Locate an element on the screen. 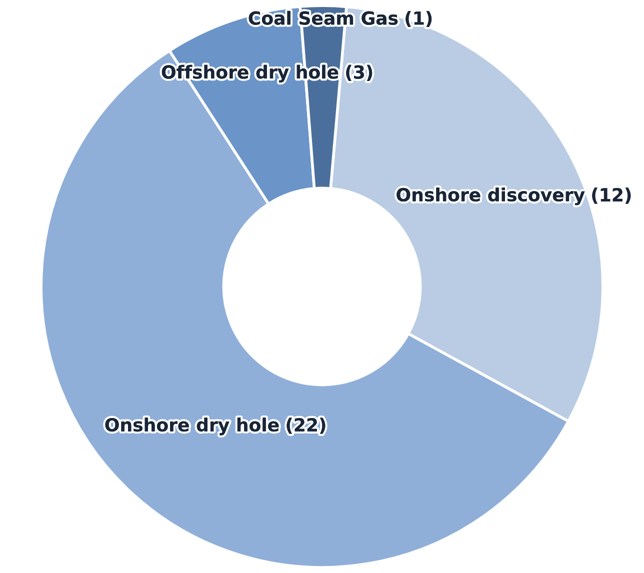 The image size is (644, 573). data-label: (1) is located at coordinates (419, 19).